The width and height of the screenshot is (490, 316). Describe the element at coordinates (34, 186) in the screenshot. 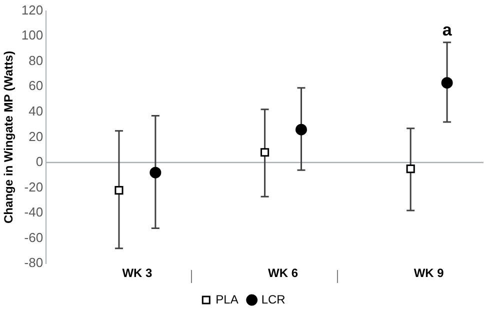

I see `y-tick-label: -20` at that location.